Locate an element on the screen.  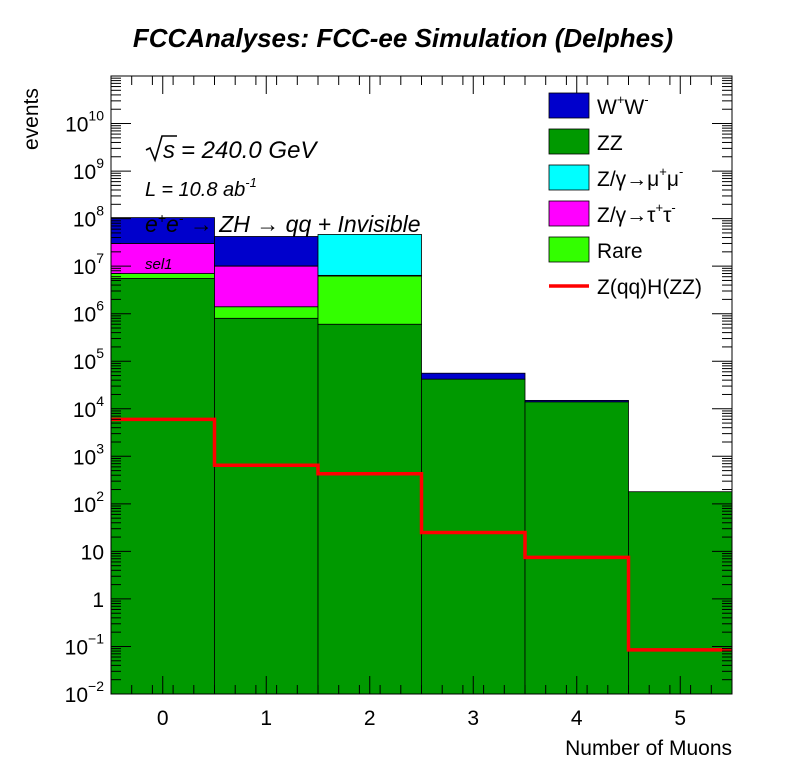
lumi-exponent: -1 is located at coordinates (251, 182).